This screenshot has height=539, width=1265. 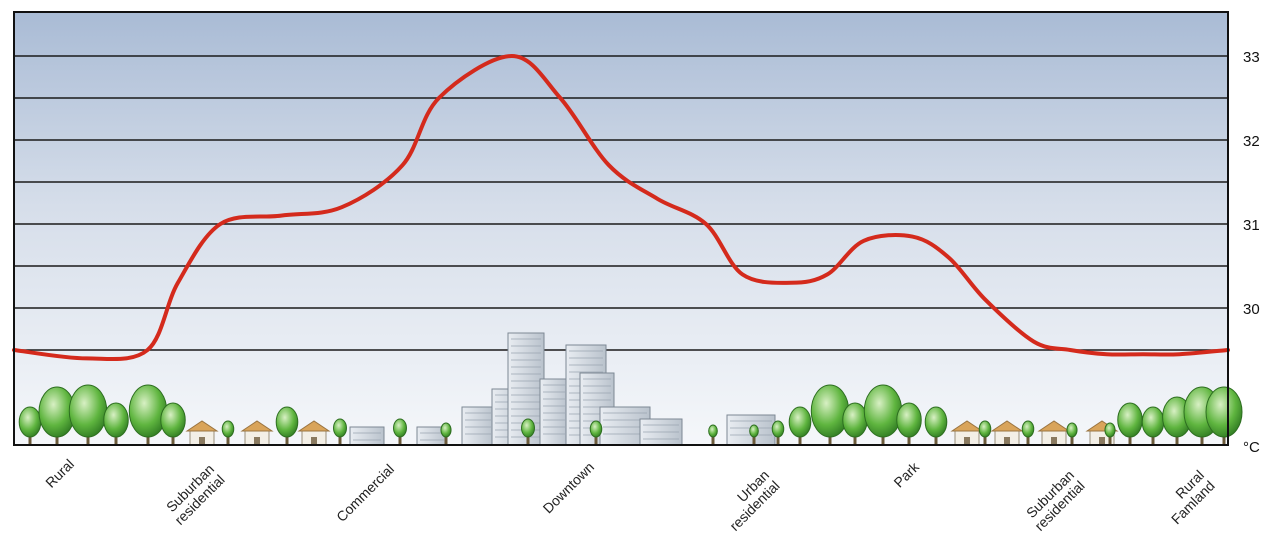 What do you see at coordinates (365, 493) in the screenshot?
I see `zone-label: Commercial` at bounding box center [365, 493].